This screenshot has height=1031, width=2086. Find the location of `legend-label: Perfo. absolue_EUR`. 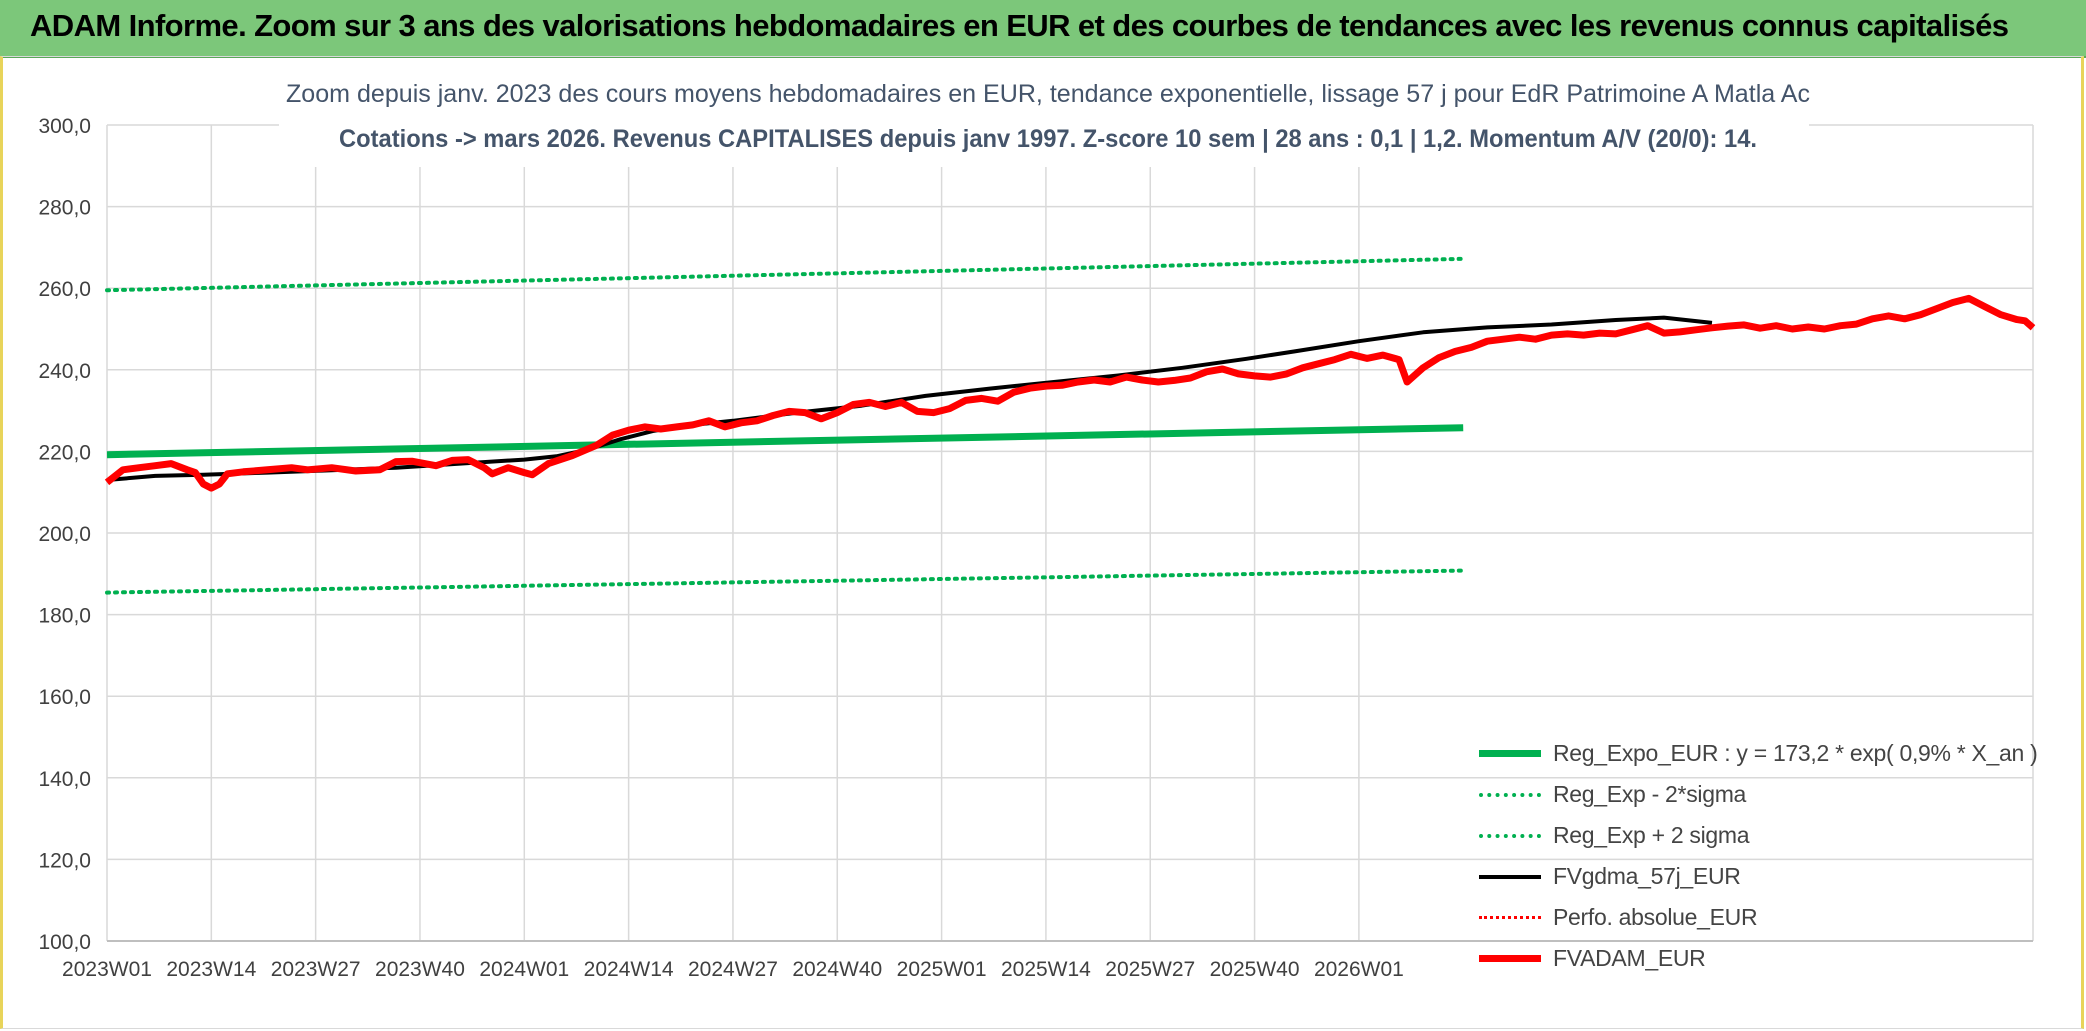

legend-label: Perfo. absolue_EUR is located at coordinates (1655, 917).